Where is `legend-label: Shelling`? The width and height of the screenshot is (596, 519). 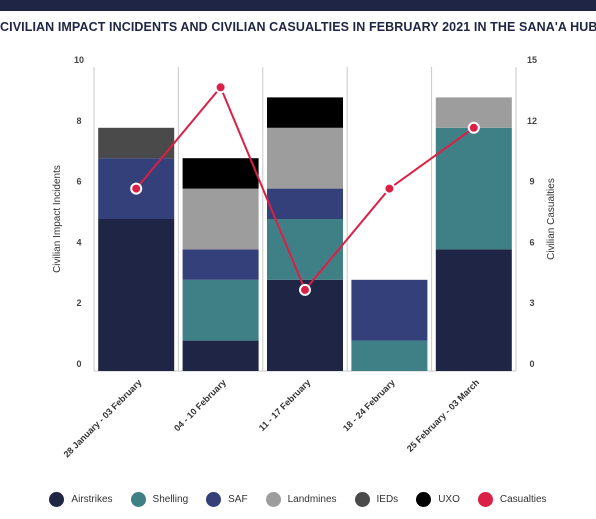
legend-label: Shelling is located at coordinates (170, 499).